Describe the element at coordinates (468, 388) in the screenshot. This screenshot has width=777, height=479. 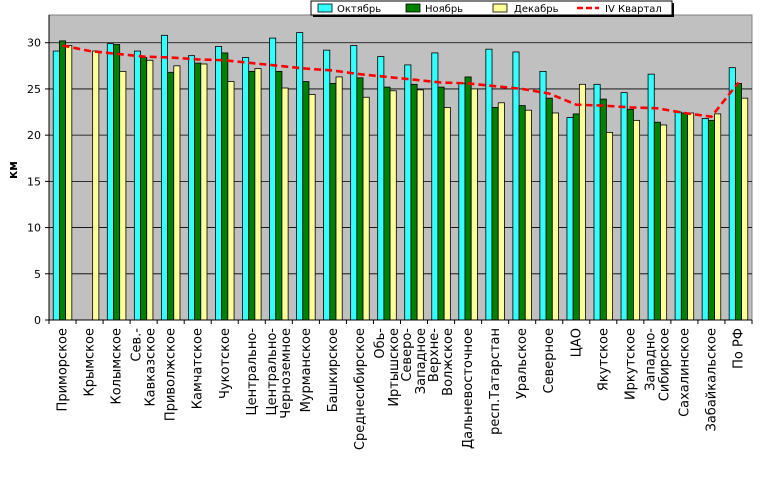
I see `category-label: Дальневосточное` at that location.